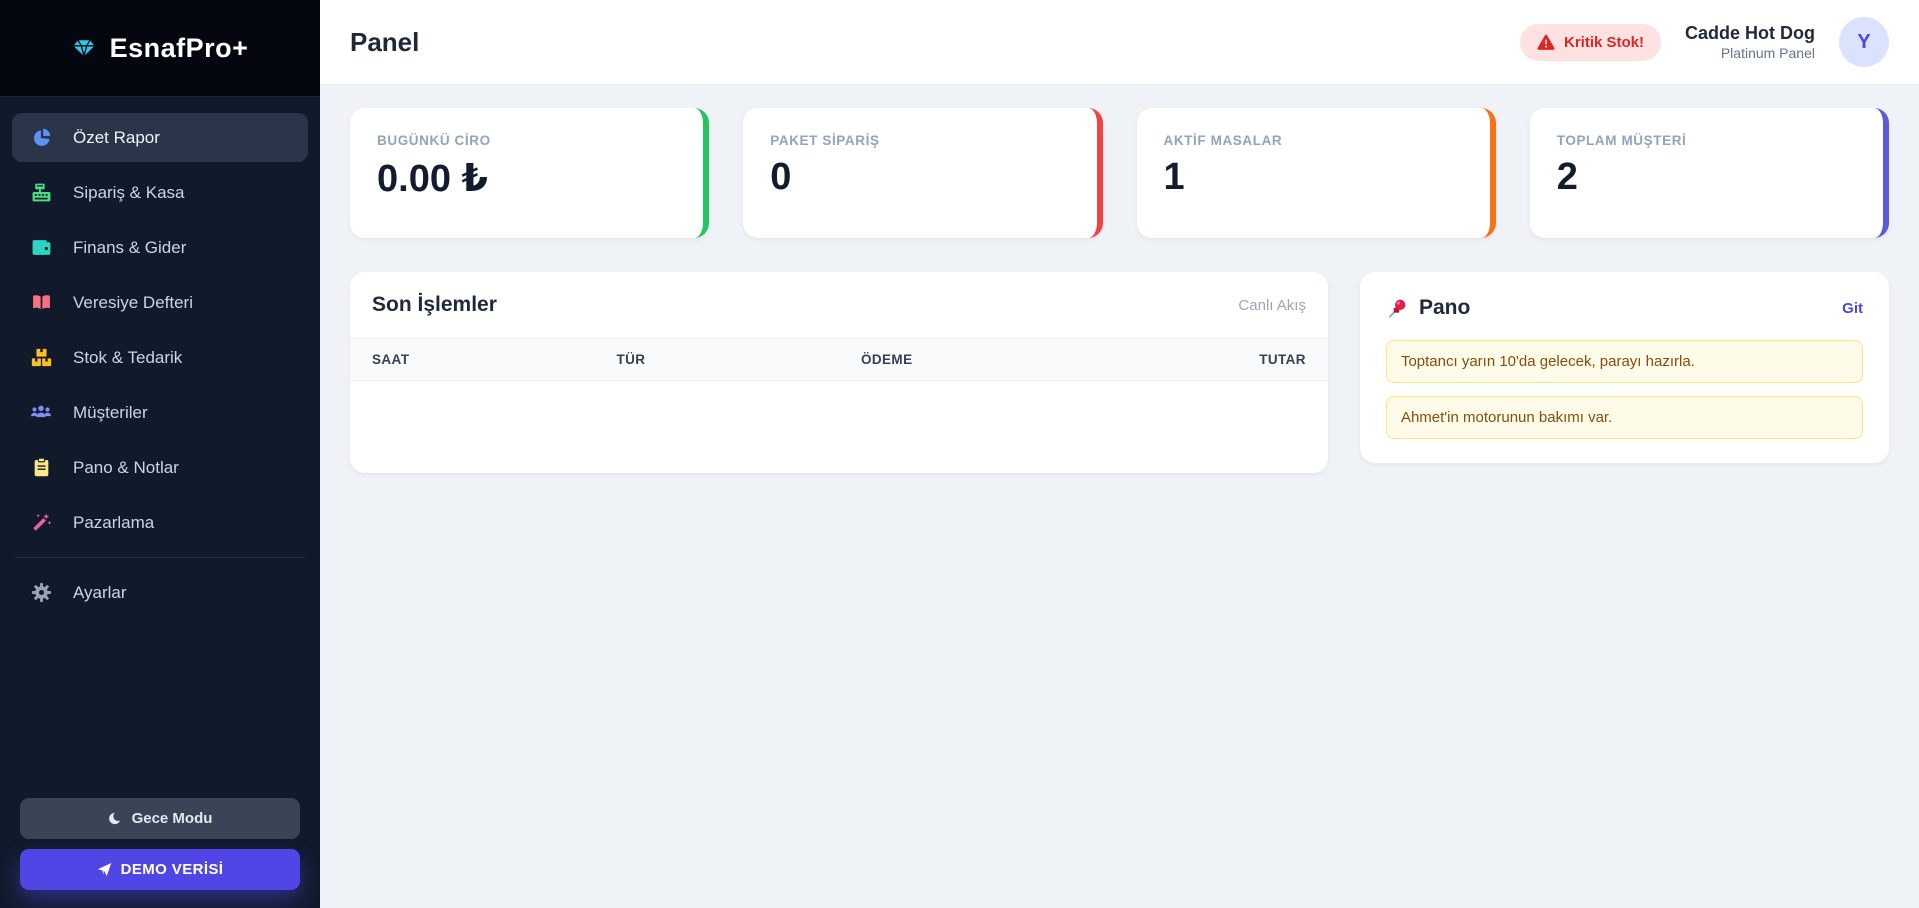 This screenshot has width=1919, height=908. What do you see at coordinates (41, 357) in the screenshot?
I see `boxes-icon` at bounding box center [41, 357].